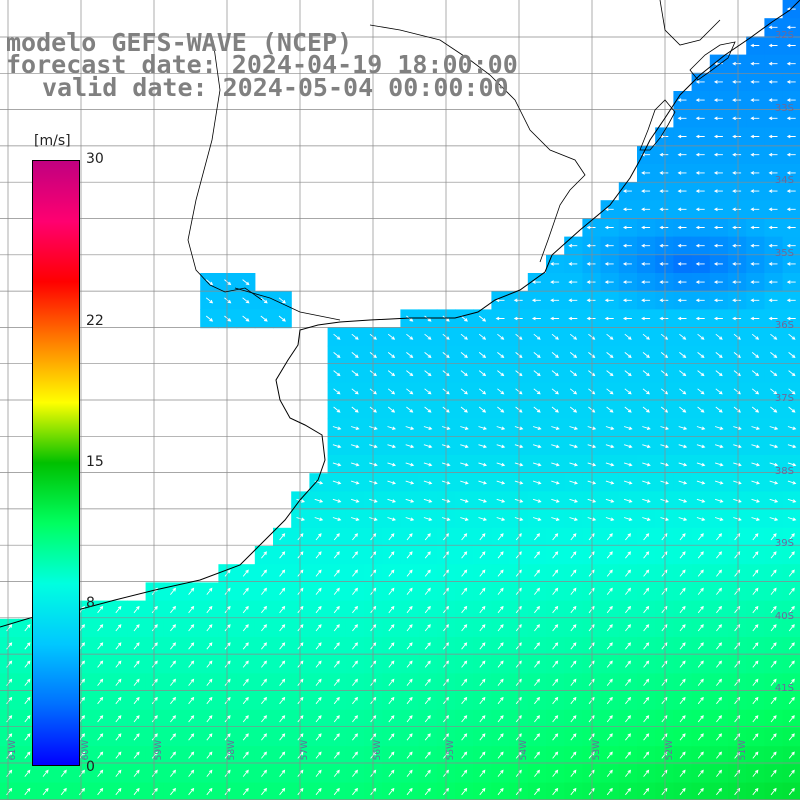 The width and height of the screenshot is (800, 800). What do you see at coordinates (784, 689) in the screenshot?
I see `lat-label: 41S` at bounding box center [784, 689].